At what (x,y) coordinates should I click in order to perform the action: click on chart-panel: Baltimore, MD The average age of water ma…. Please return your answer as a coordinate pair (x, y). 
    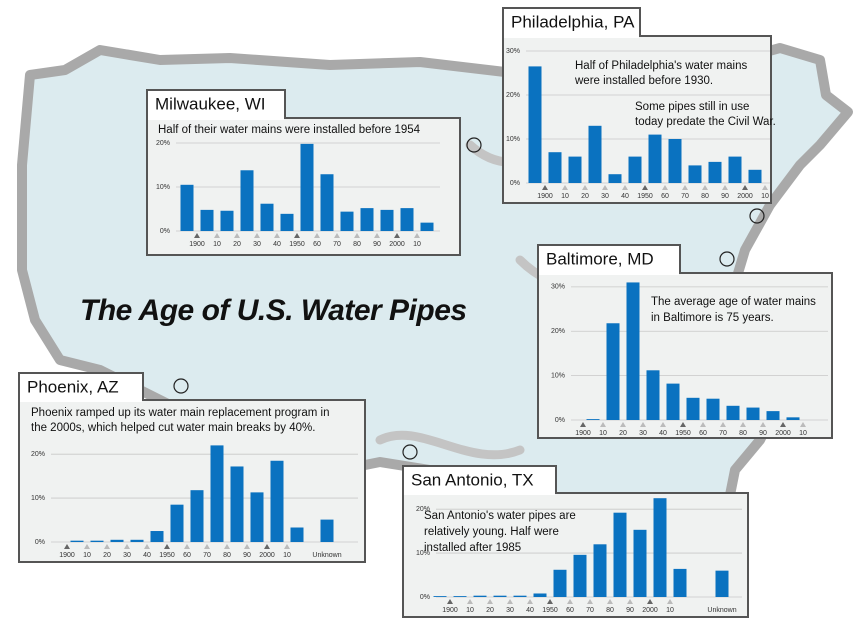
    Looking at the image, I should click on (685, 341).